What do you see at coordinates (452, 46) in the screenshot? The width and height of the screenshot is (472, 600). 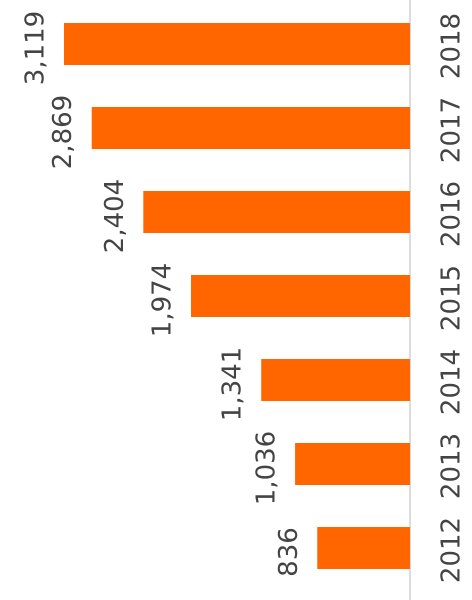 I see `x-tick-label: 2018` at bounding box center [452, 46].